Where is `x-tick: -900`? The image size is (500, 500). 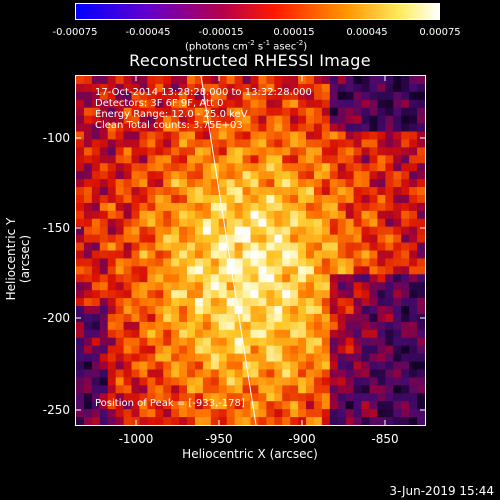
x-tick: -900 is located at coordinates (302, 439).